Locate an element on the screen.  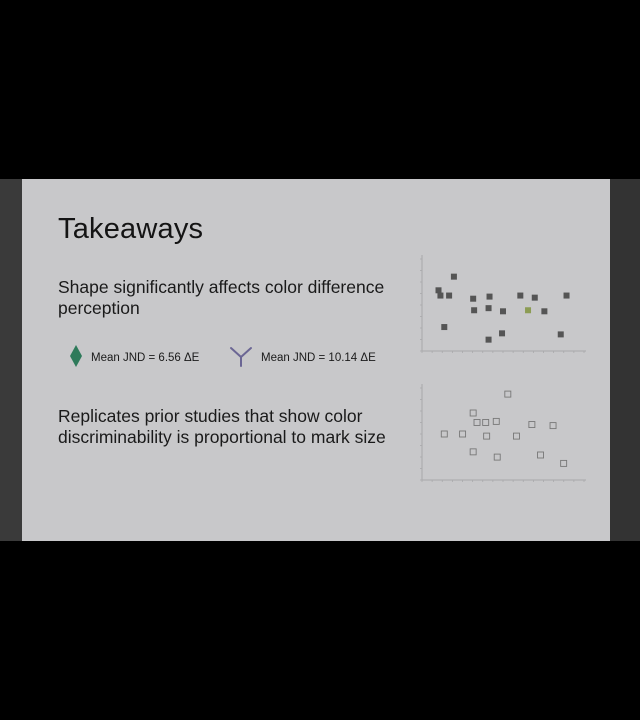
tri-branch-icon is located at coordinates (241, 358).